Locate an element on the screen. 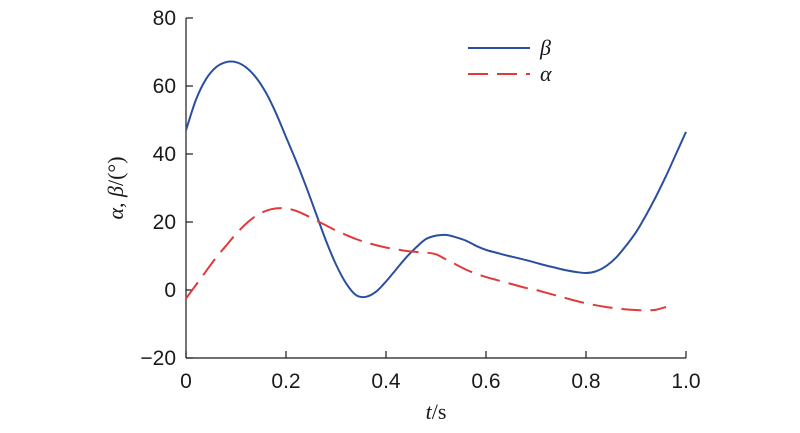 This screenshot has height=433, width=800. x-tick-label: 1.0 is located at coordinates (685, 381).